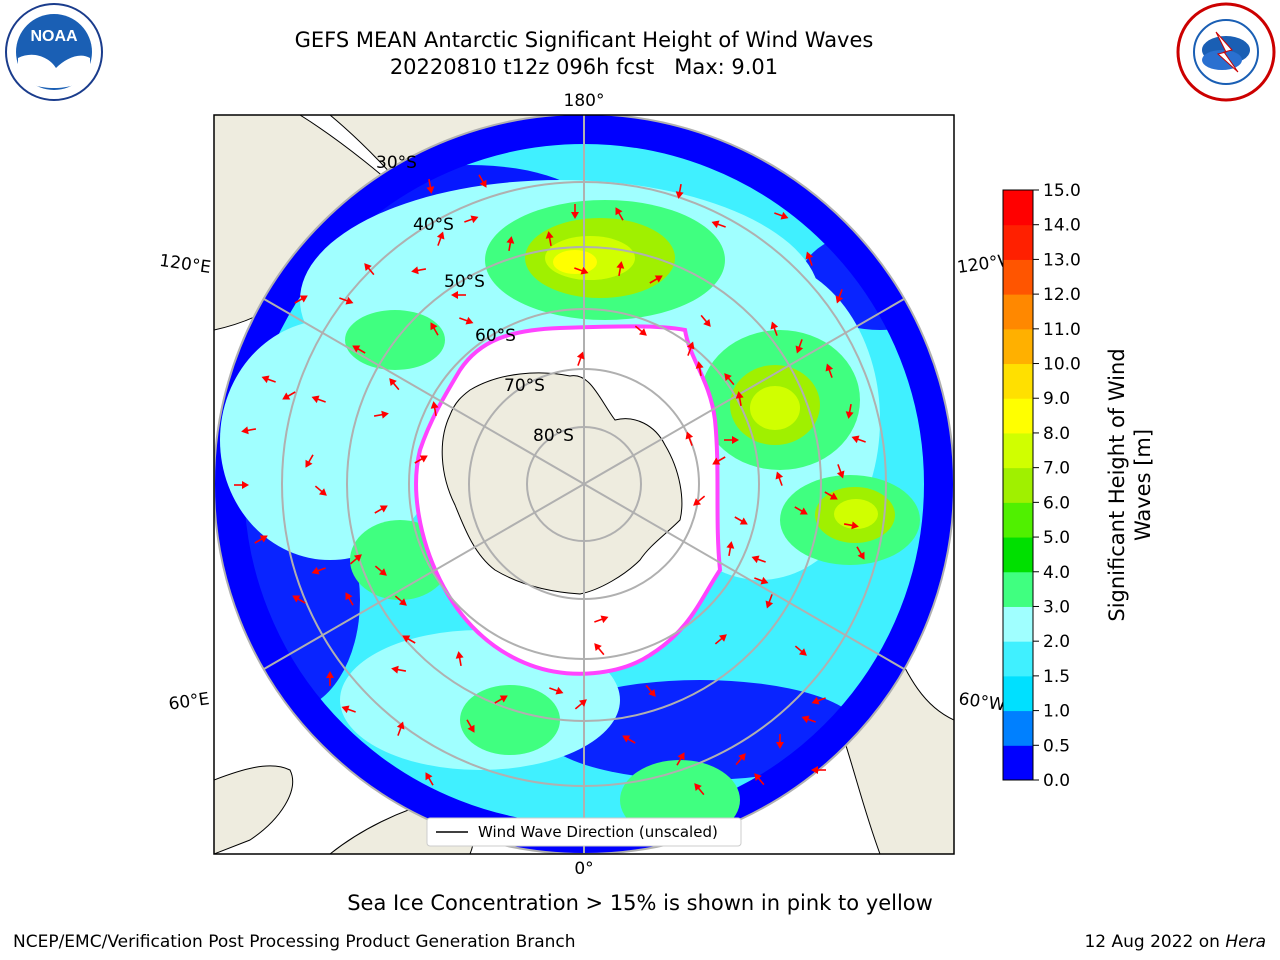 The width and height of the screenshot is (1280, 960). Describe the element at coordinates (1062, 295) in the screenshot. I see `colorbar-tick-label: 12.0` at that location.